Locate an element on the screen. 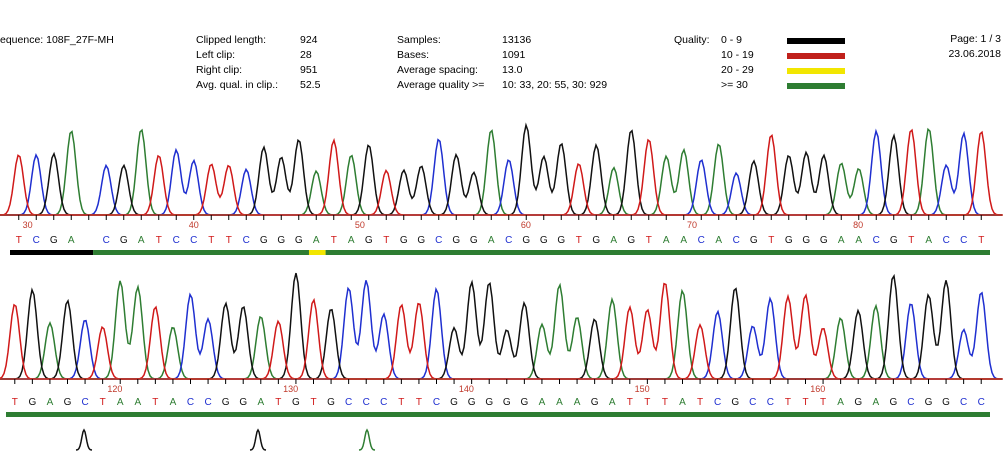  position-label: 80 is located at coordinates (858, 225).